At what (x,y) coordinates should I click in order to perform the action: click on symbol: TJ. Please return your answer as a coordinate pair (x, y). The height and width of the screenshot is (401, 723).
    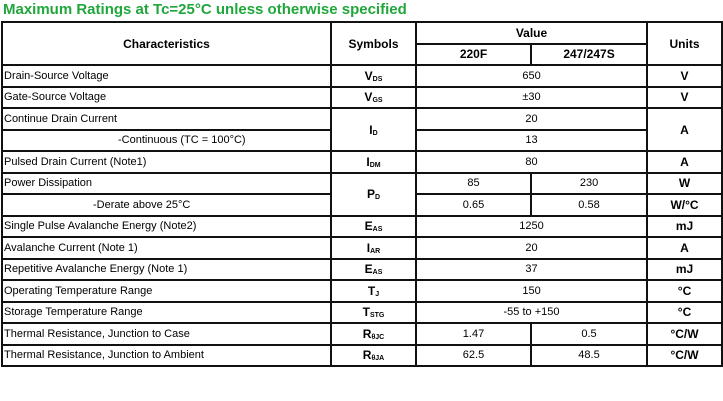
    Looking at the image, I should click on (373, 291).